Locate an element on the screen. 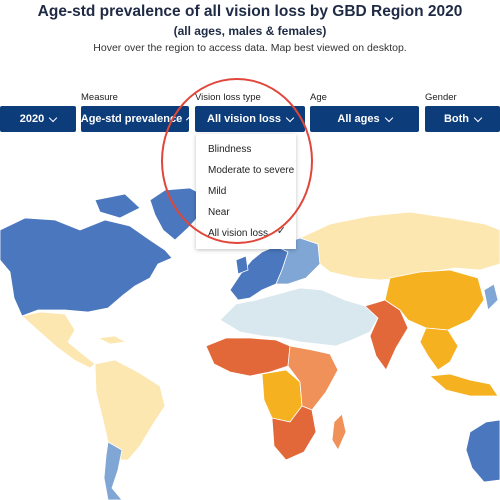 Image resolution: width=500 pixels, height=500 pixels. gender-label: Gender is located at coordinates (441, 97).